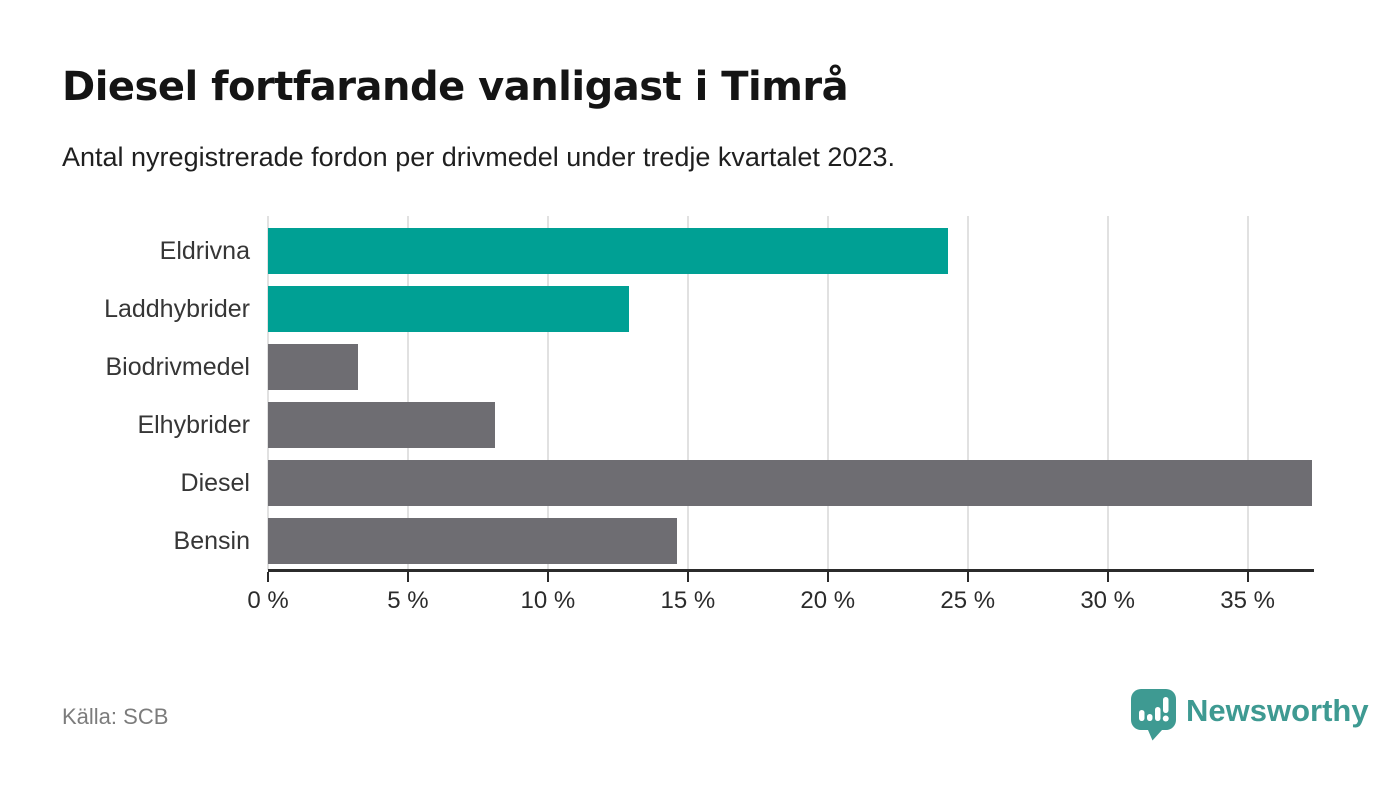 This screenshot has height=793, width=1400. I want to click on category-label-bensin: Bensin, so click(211, 541).